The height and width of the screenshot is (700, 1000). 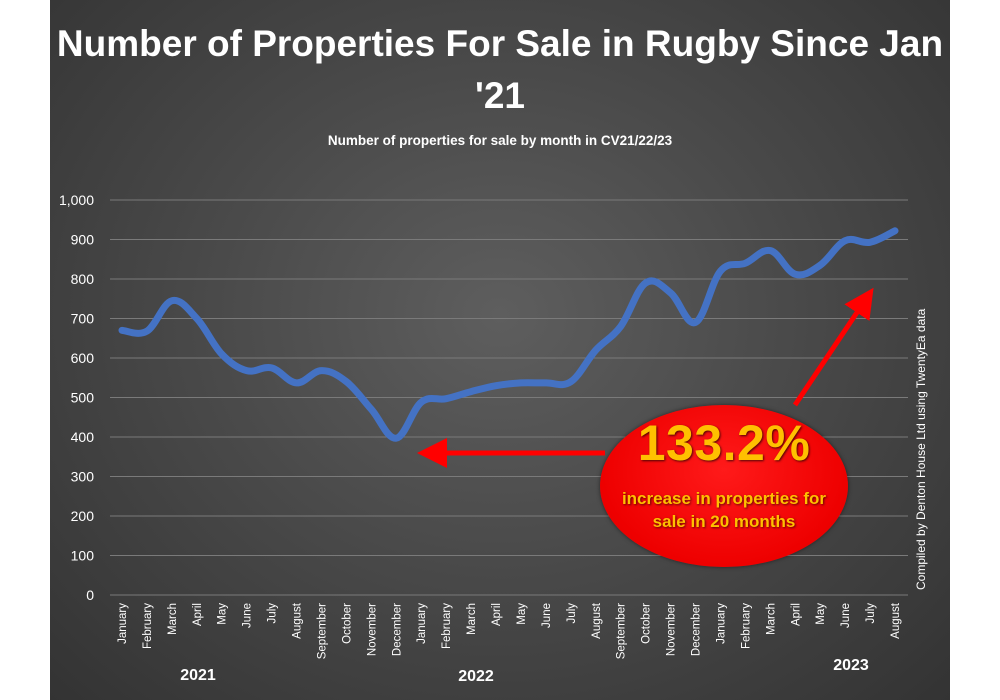 I want to click on year-label: 2023, so click(x=851, y=665).